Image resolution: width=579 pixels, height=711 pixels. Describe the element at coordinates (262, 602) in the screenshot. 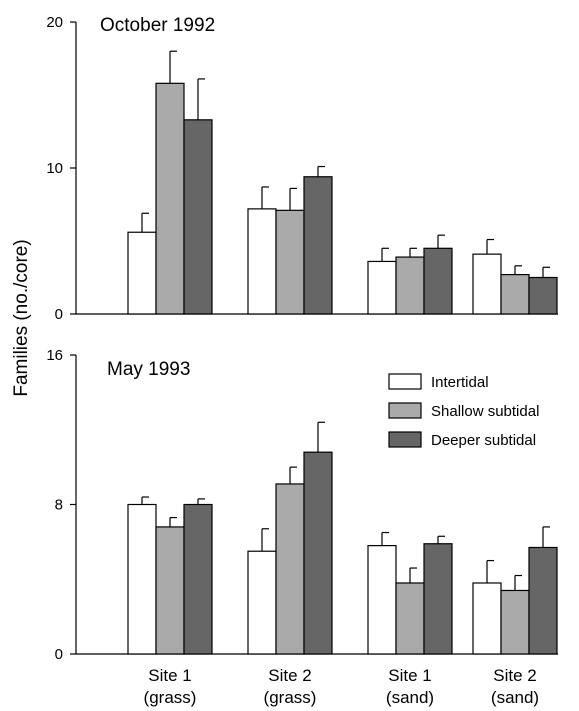

I see `bar-bottom-s0-c1` at that location.